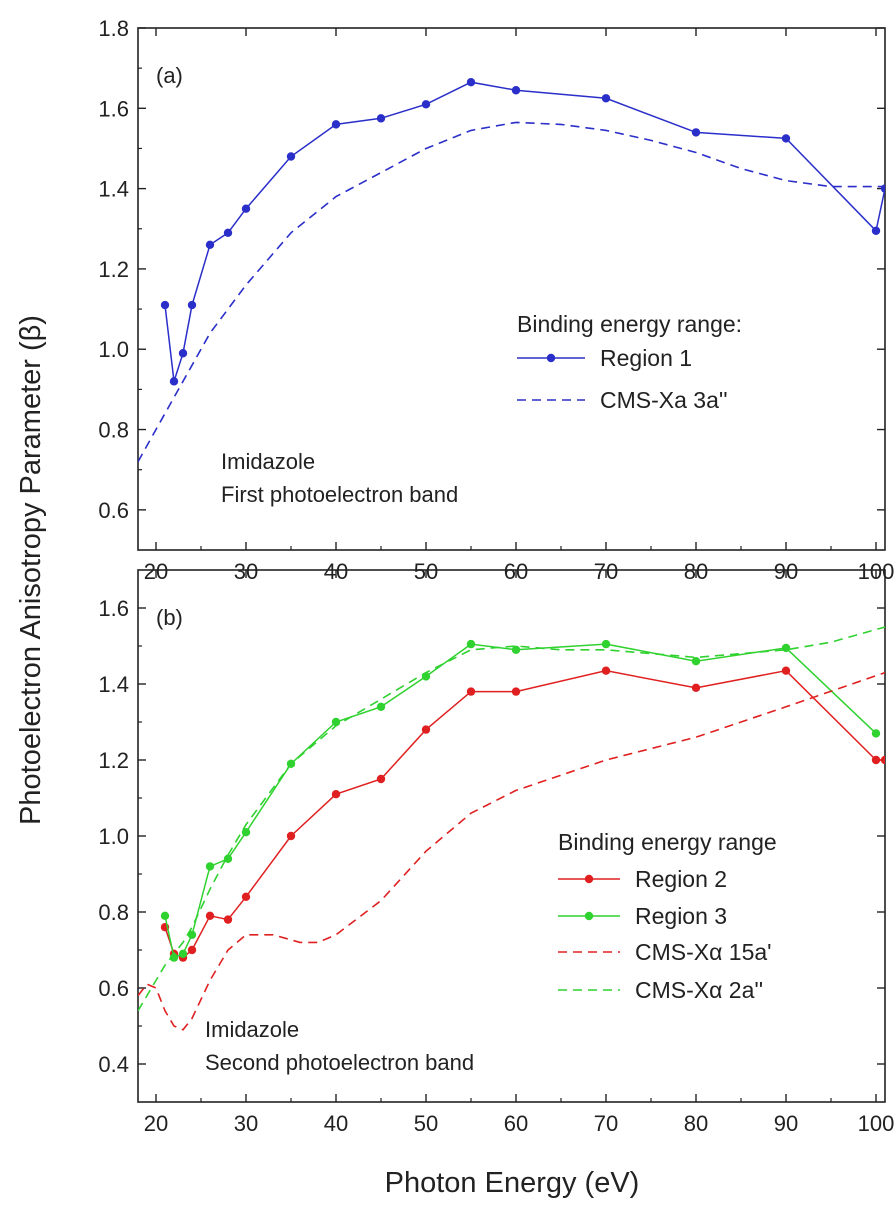 Image resolution: width=896 pixels, height=1208 pixels. Describe the element at coordinates (667, 842) in the screenshot. I see `legend-title: Binding energy range` at that location.